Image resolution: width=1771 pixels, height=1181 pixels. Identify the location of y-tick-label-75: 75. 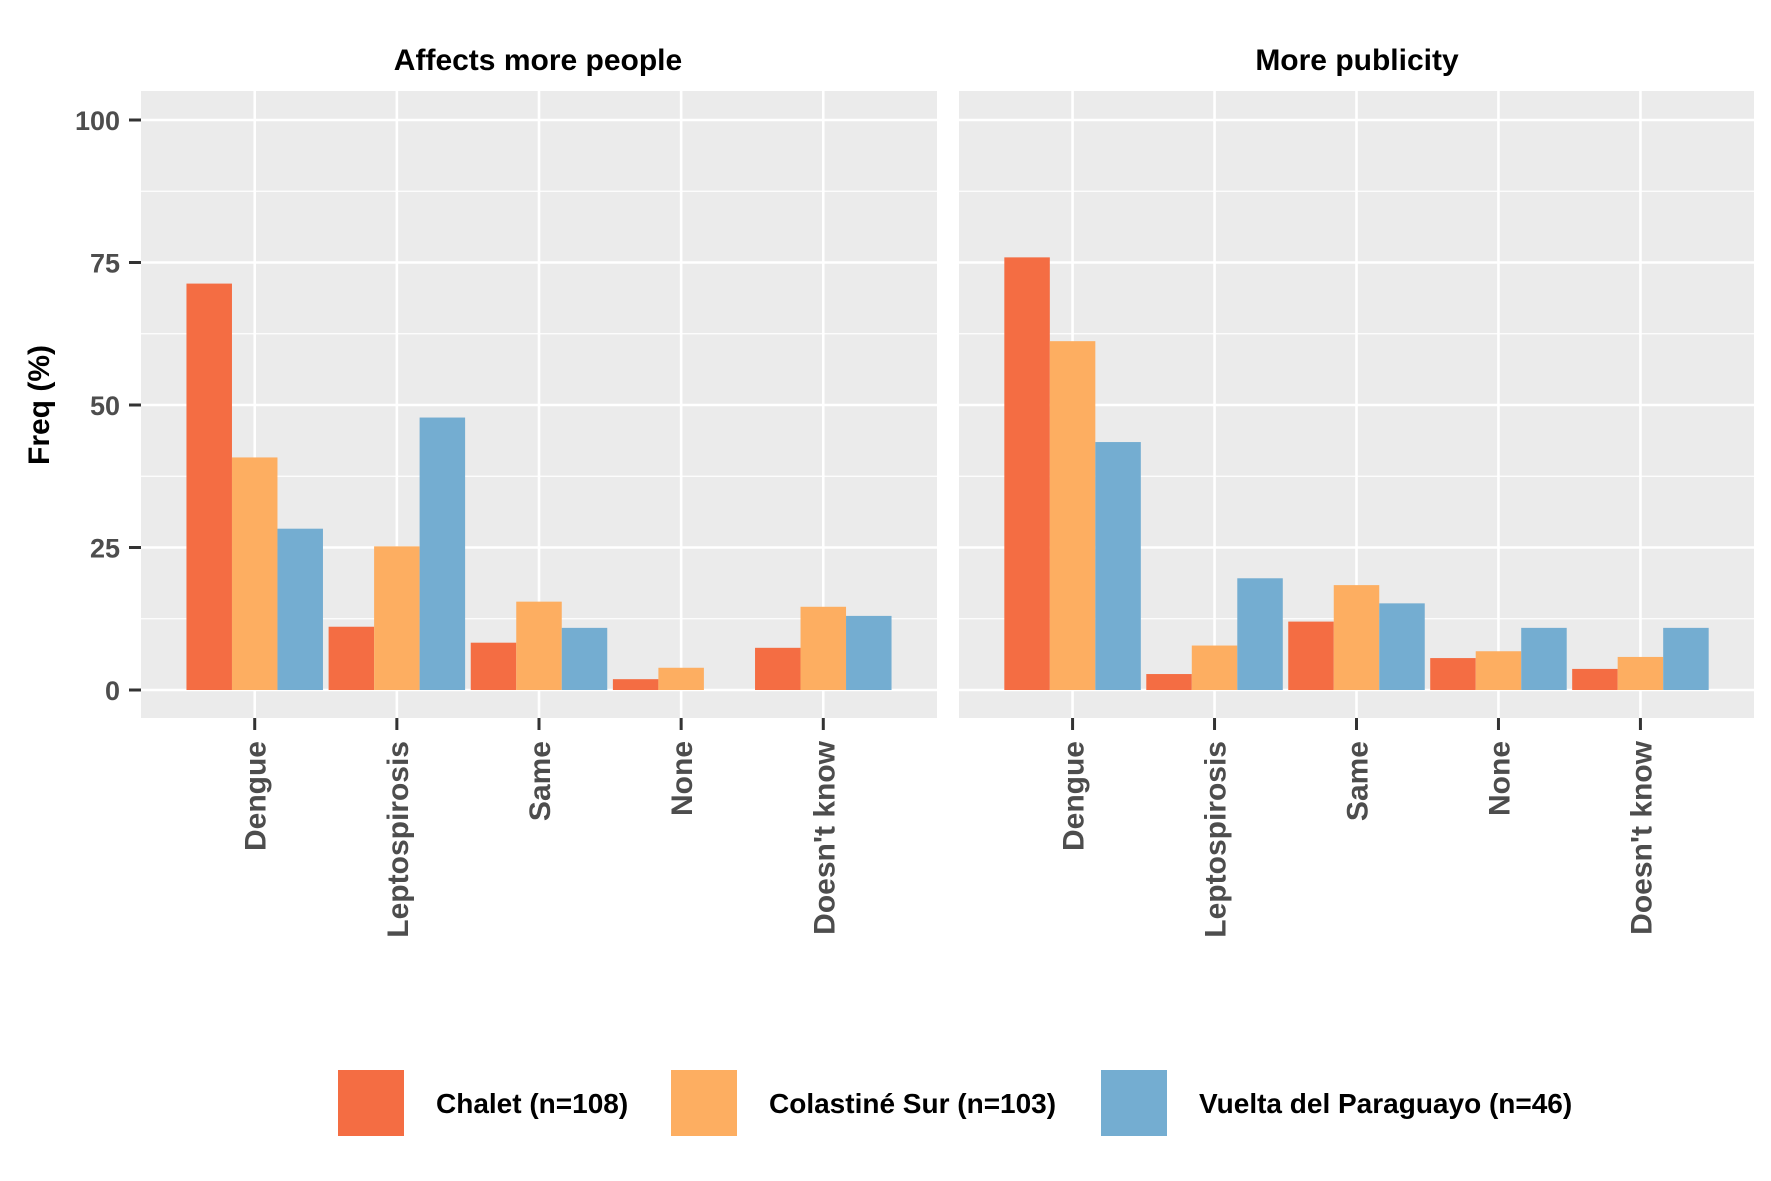
(105, 264).